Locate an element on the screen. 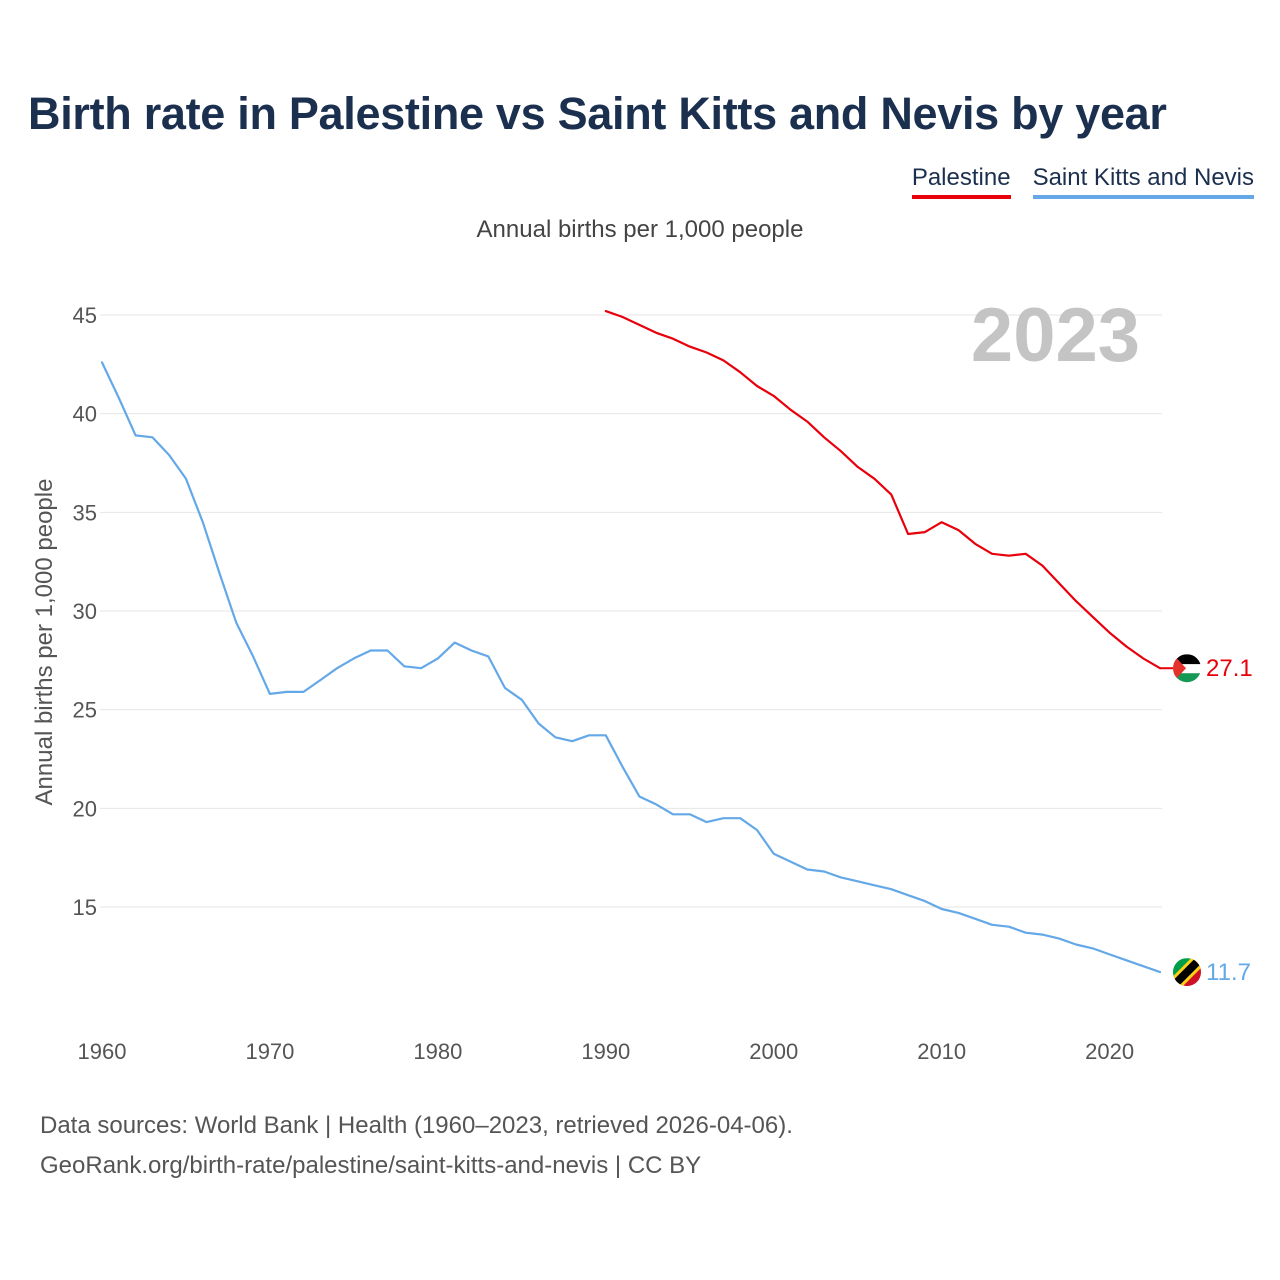 This screenshot has width=1280, height=1280. legend-item-saint-kitts-and-nevis: Saint Kitts and Nevis is located at coordinates (1143, 181).